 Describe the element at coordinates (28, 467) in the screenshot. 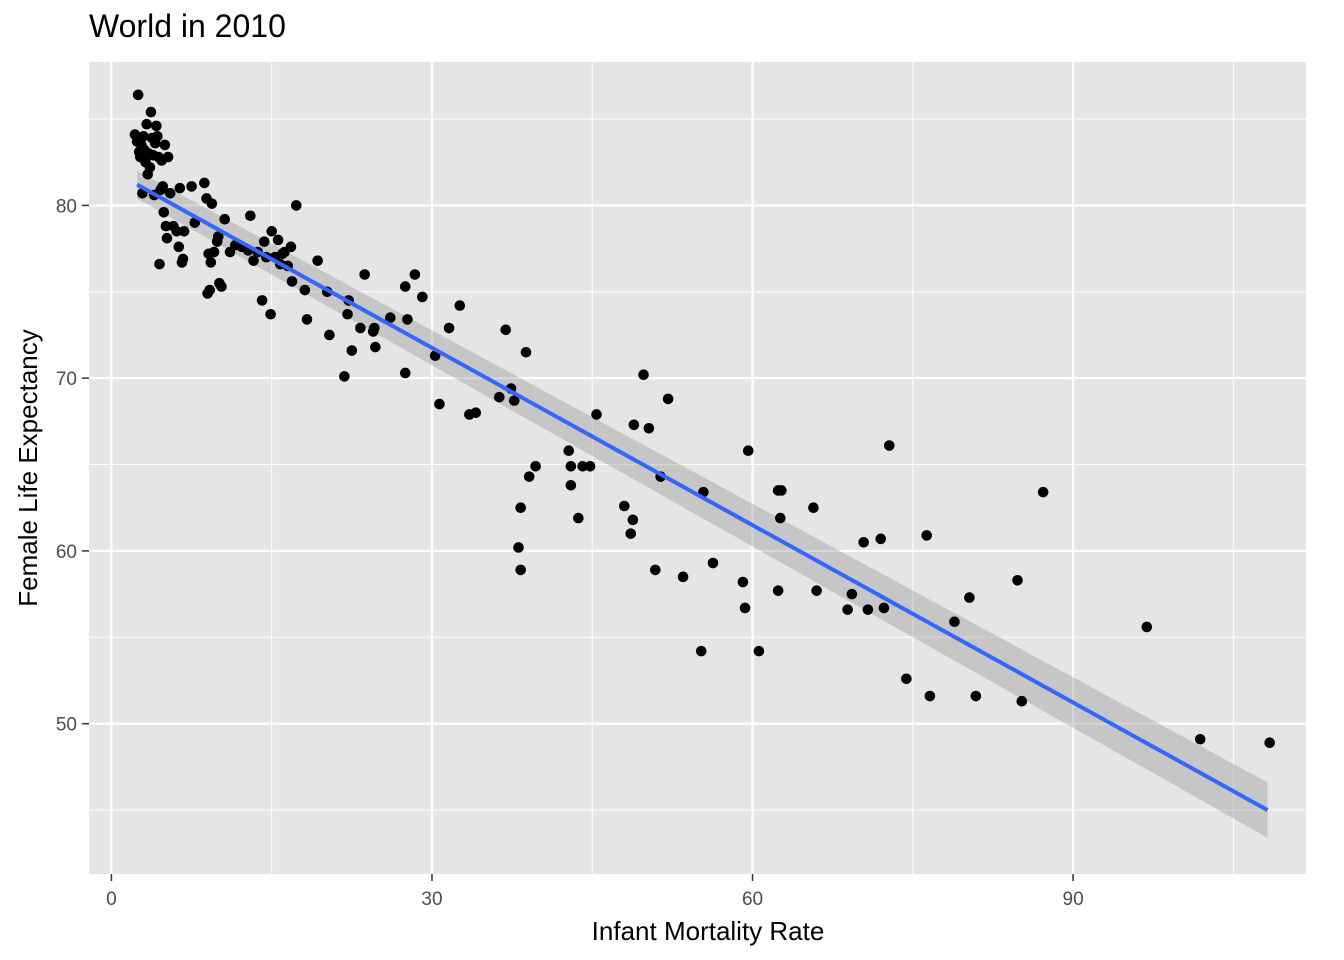

I see `y-axis-title: Female Life Expectancy` at that location.